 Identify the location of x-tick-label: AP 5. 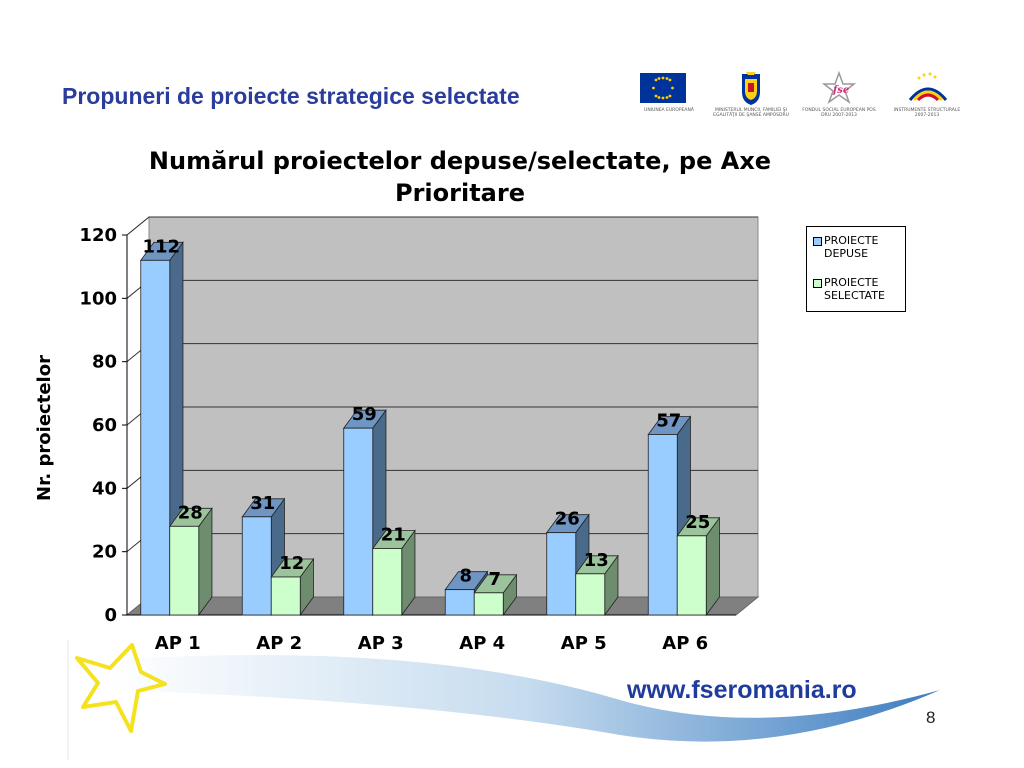
(584, 643).